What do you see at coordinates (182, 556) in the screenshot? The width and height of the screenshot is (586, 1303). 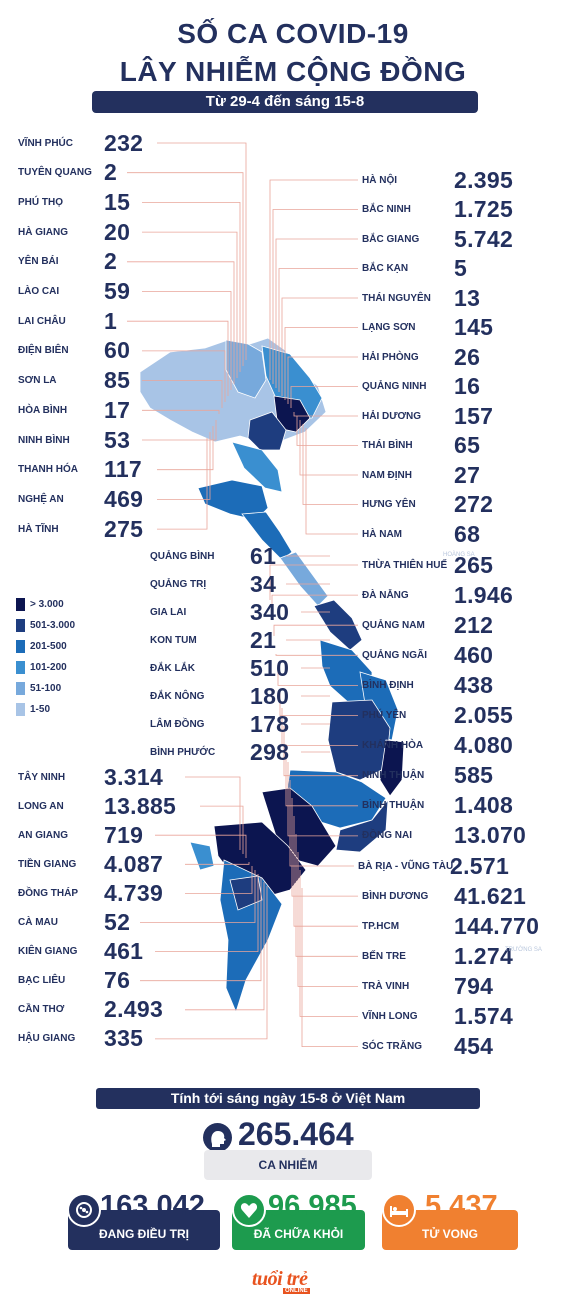 I see `province-name: QUẢNG BÌNH` at bounding box center [182, 556].